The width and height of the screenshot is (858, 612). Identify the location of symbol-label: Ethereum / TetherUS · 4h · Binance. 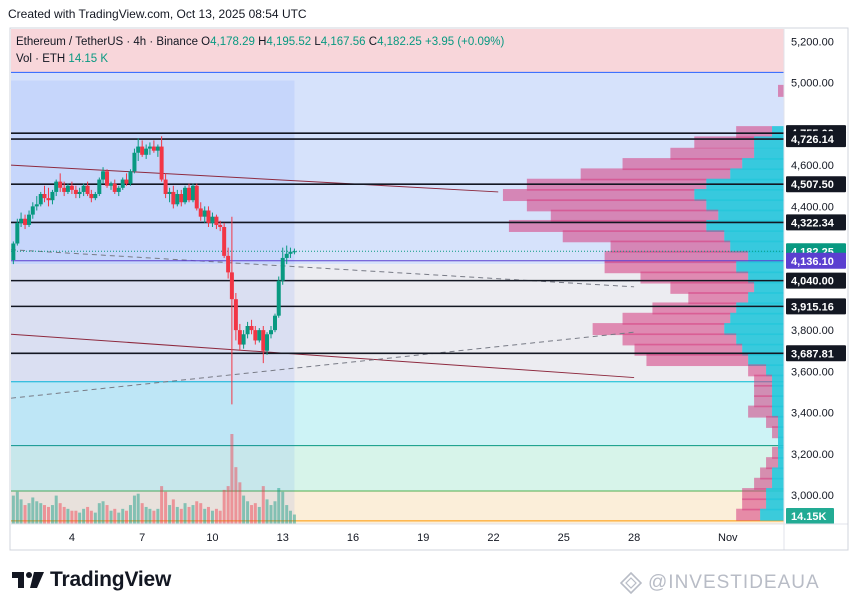
(107, 42).